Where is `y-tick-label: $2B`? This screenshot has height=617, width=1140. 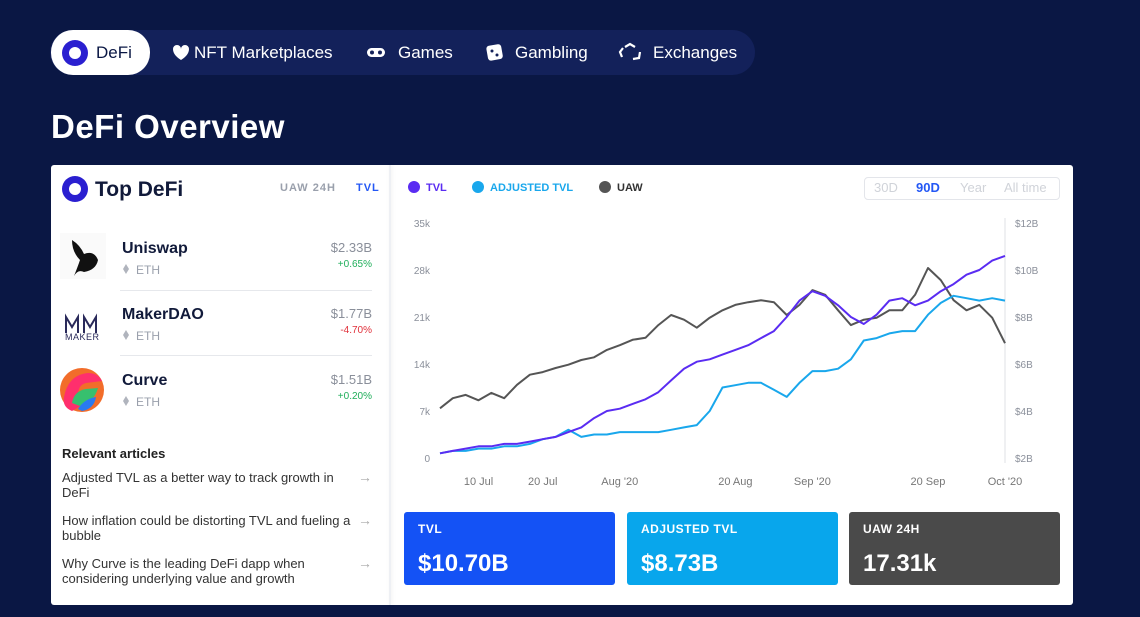
y-tick-label: $2B is located at coordinates (1024, 459).